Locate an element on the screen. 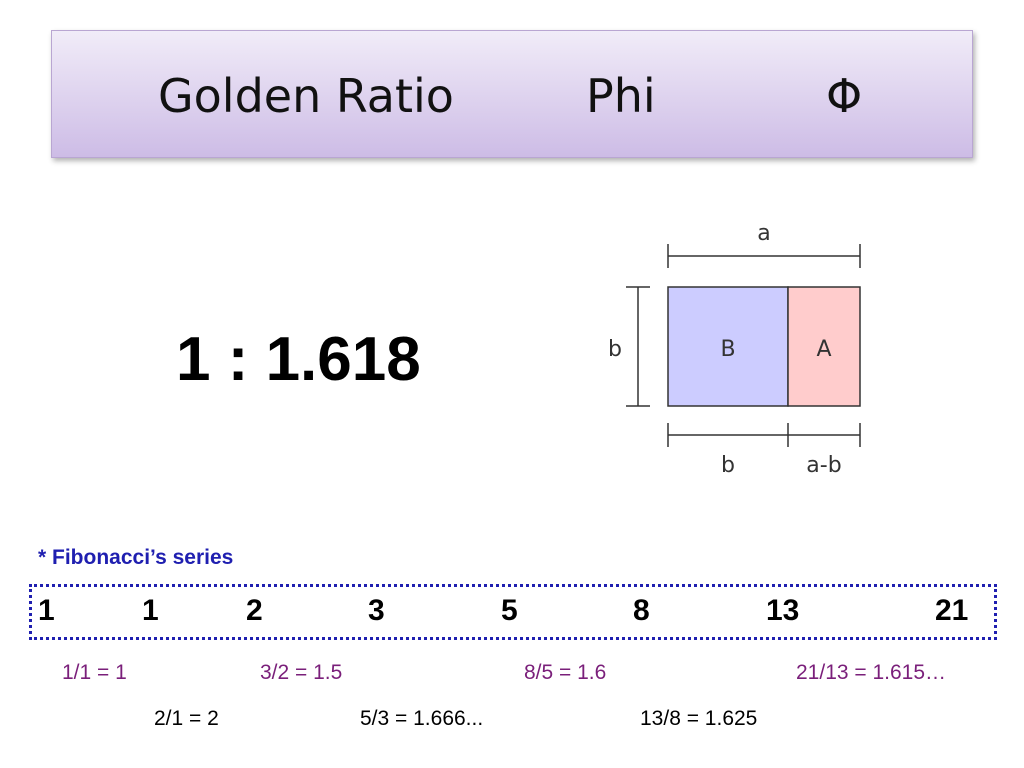 Image resolution: width=1024 pixels, height=768 pixels. label-a-minus-b: a-b is located at coordinates (823, 465).